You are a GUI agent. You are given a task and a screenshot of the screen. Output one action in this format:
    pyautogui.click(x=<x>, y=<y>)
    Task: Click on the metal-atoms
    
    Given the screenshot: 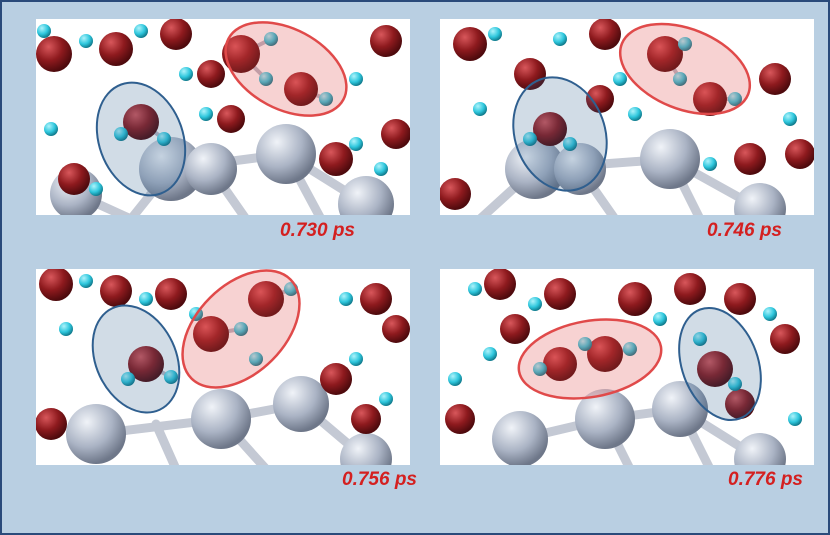 What is the action you would take?
    pyautogui.click(x=229, y=420)
    